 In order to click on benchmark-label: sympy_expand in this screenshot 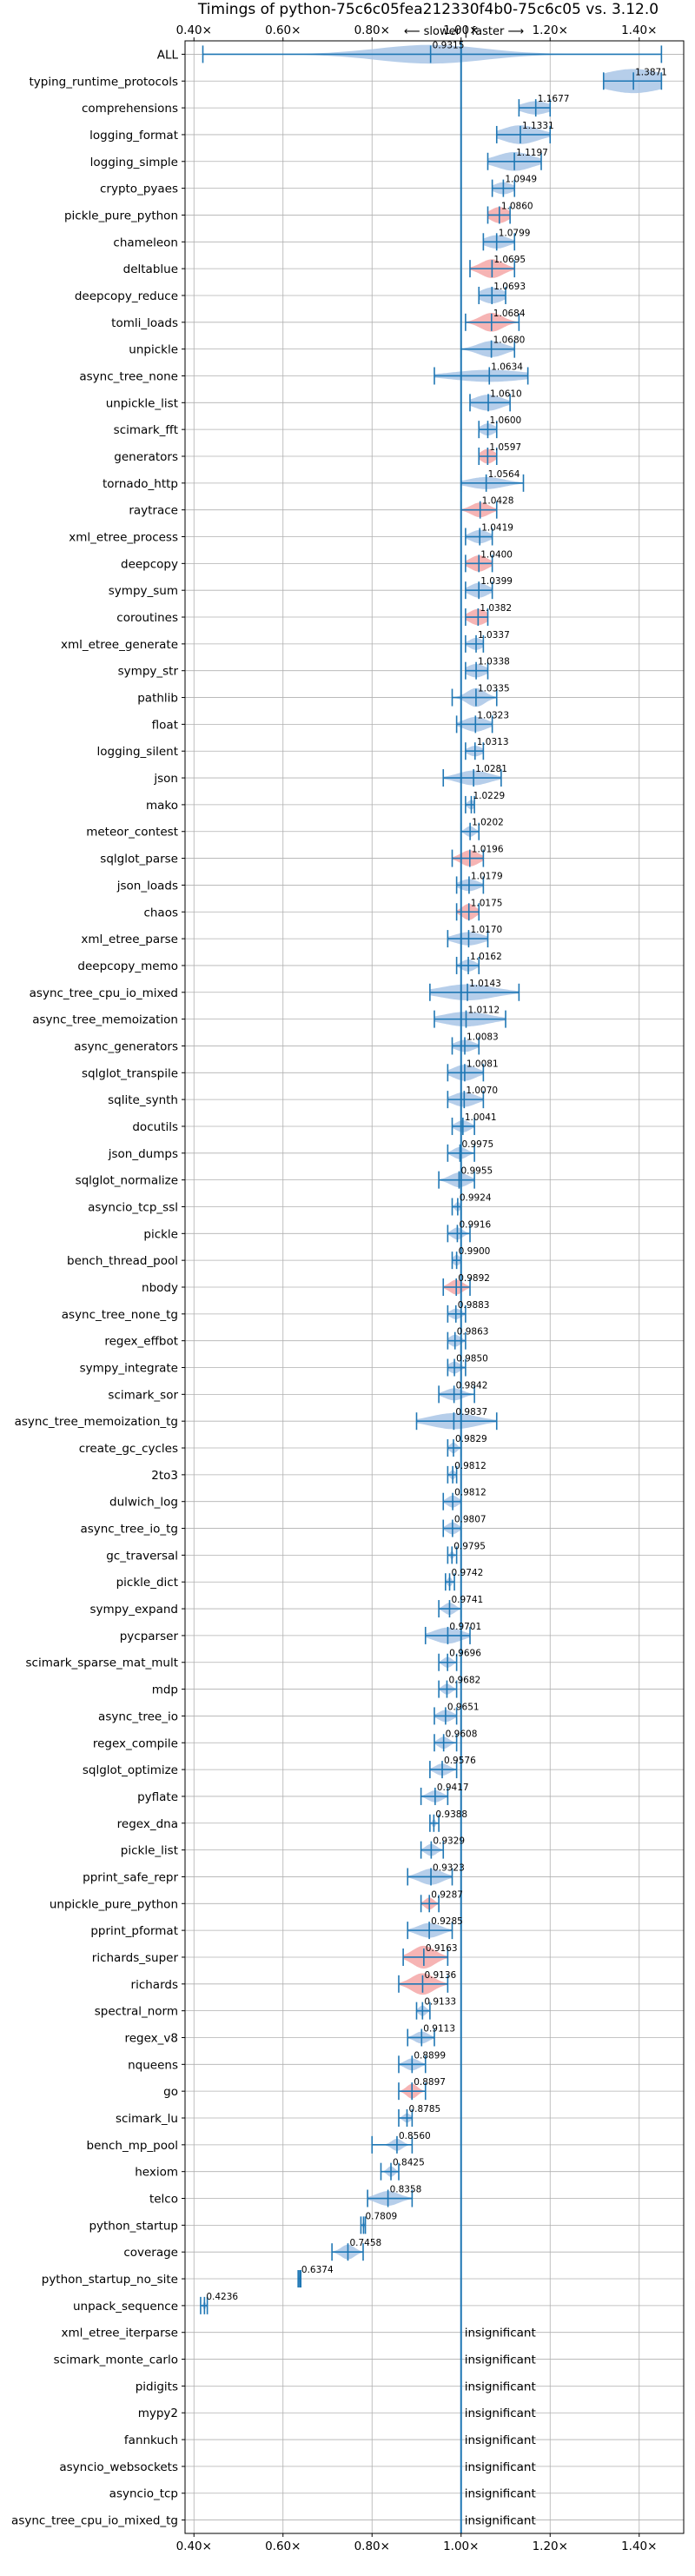, I will do `click(133, 1610)`.